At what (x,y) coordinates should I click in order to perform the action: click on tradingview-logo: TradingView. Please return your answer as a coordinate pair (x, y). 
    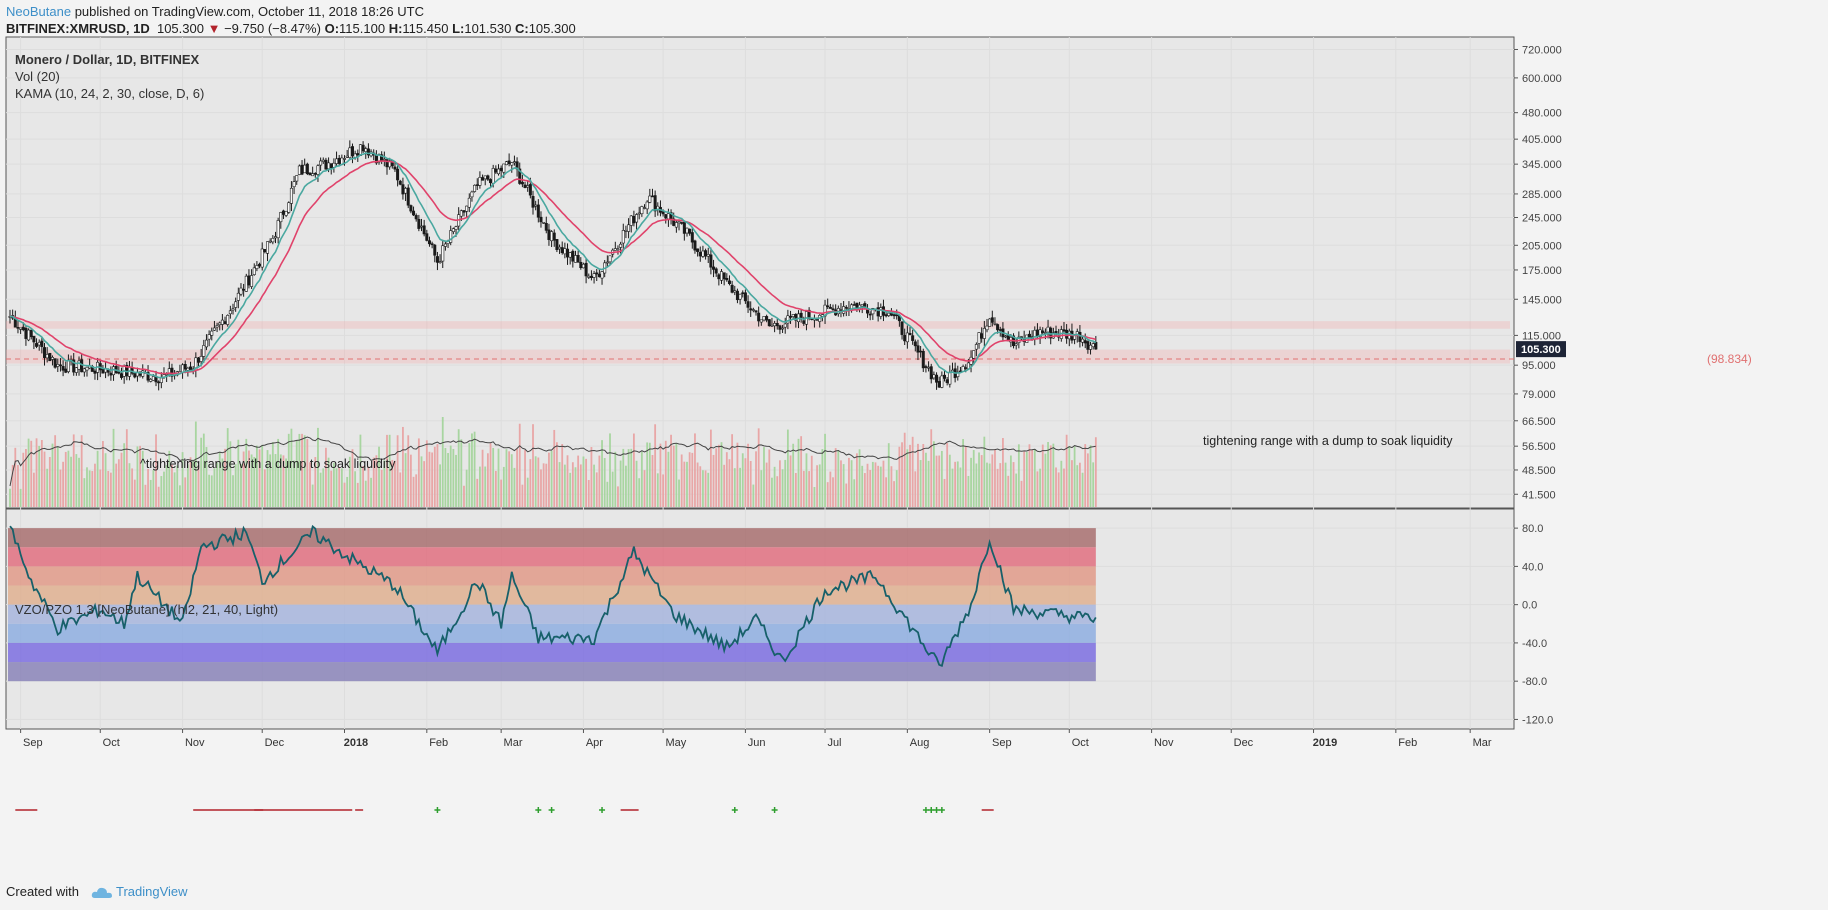
    Looking at the image, I should click on (139, 891).